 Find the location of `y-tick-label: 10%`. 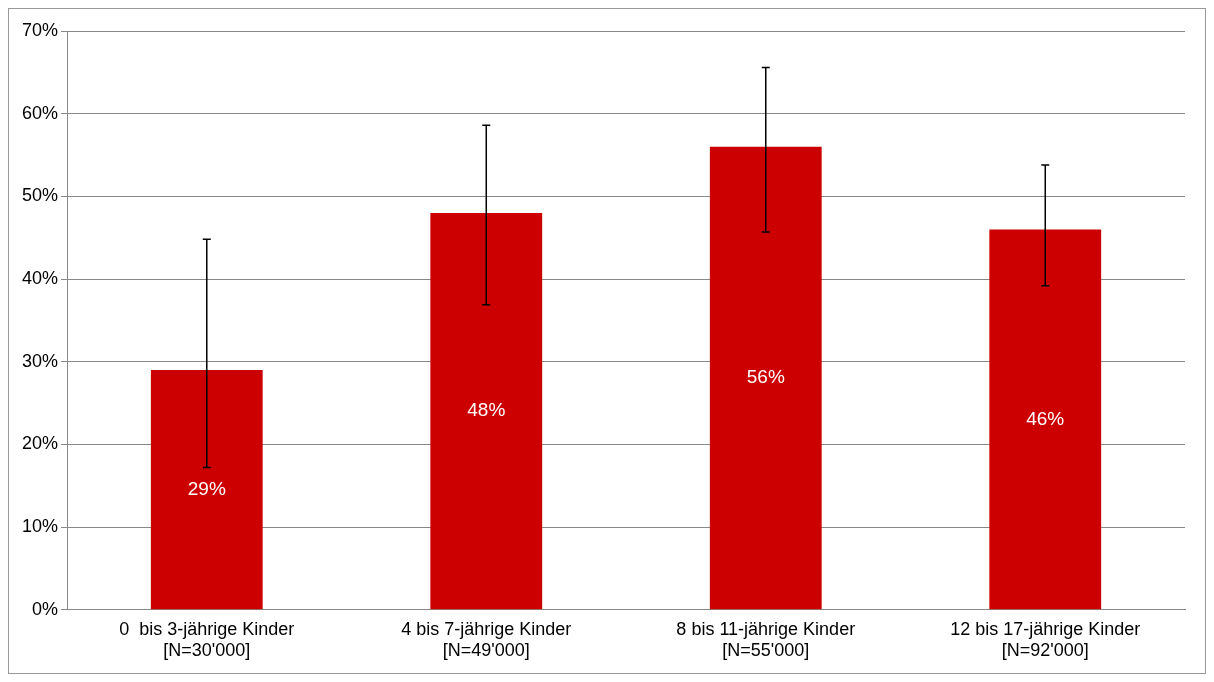

y-tick-label: 10% is located at coordinates (40, 526).